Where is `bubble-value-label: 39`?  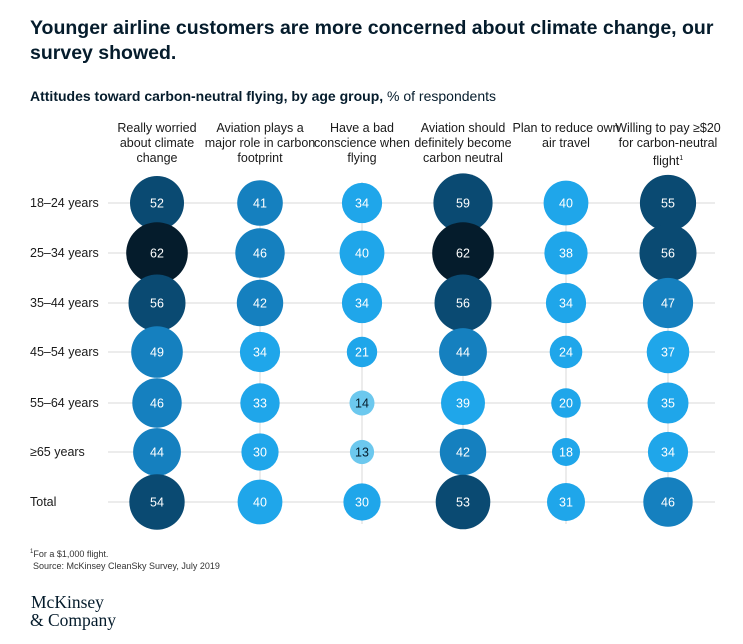 bubble-value-label: 39 is located at coordinates (463, 404).